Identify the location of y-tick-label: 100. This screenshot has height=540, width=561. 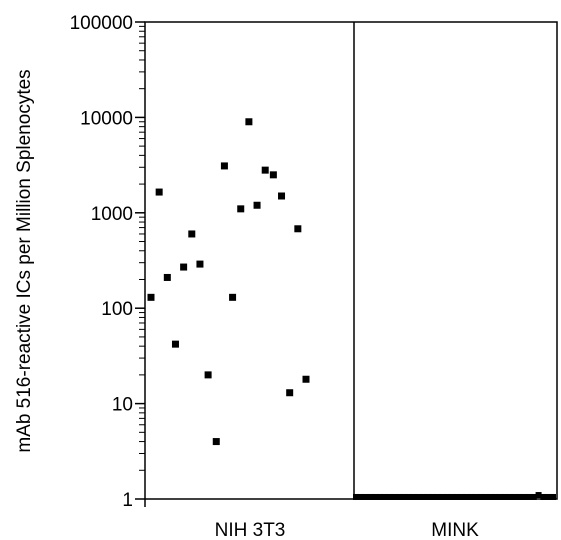
(117, 309).